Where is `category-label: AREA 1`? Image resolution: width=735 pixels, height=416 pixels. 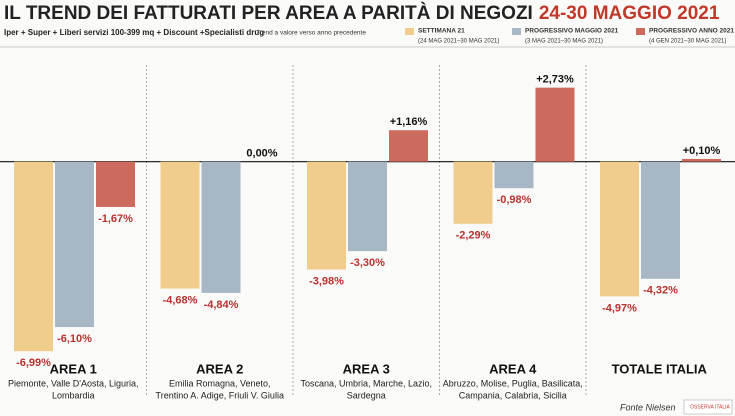
category-label: AREA 1 is located at coordinates (73, 368).